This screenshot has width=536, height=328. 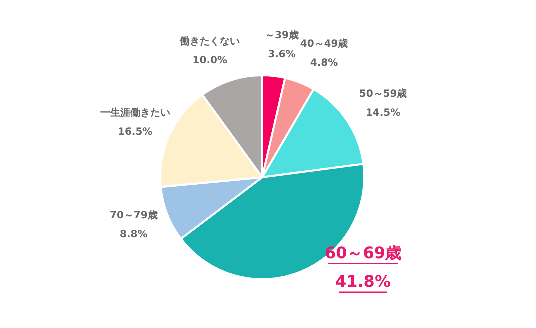 What do you see at coordinates (209, 41) in the screenshot?
I see `slice-label: 働きたくない` at bounding box center [209, 41].